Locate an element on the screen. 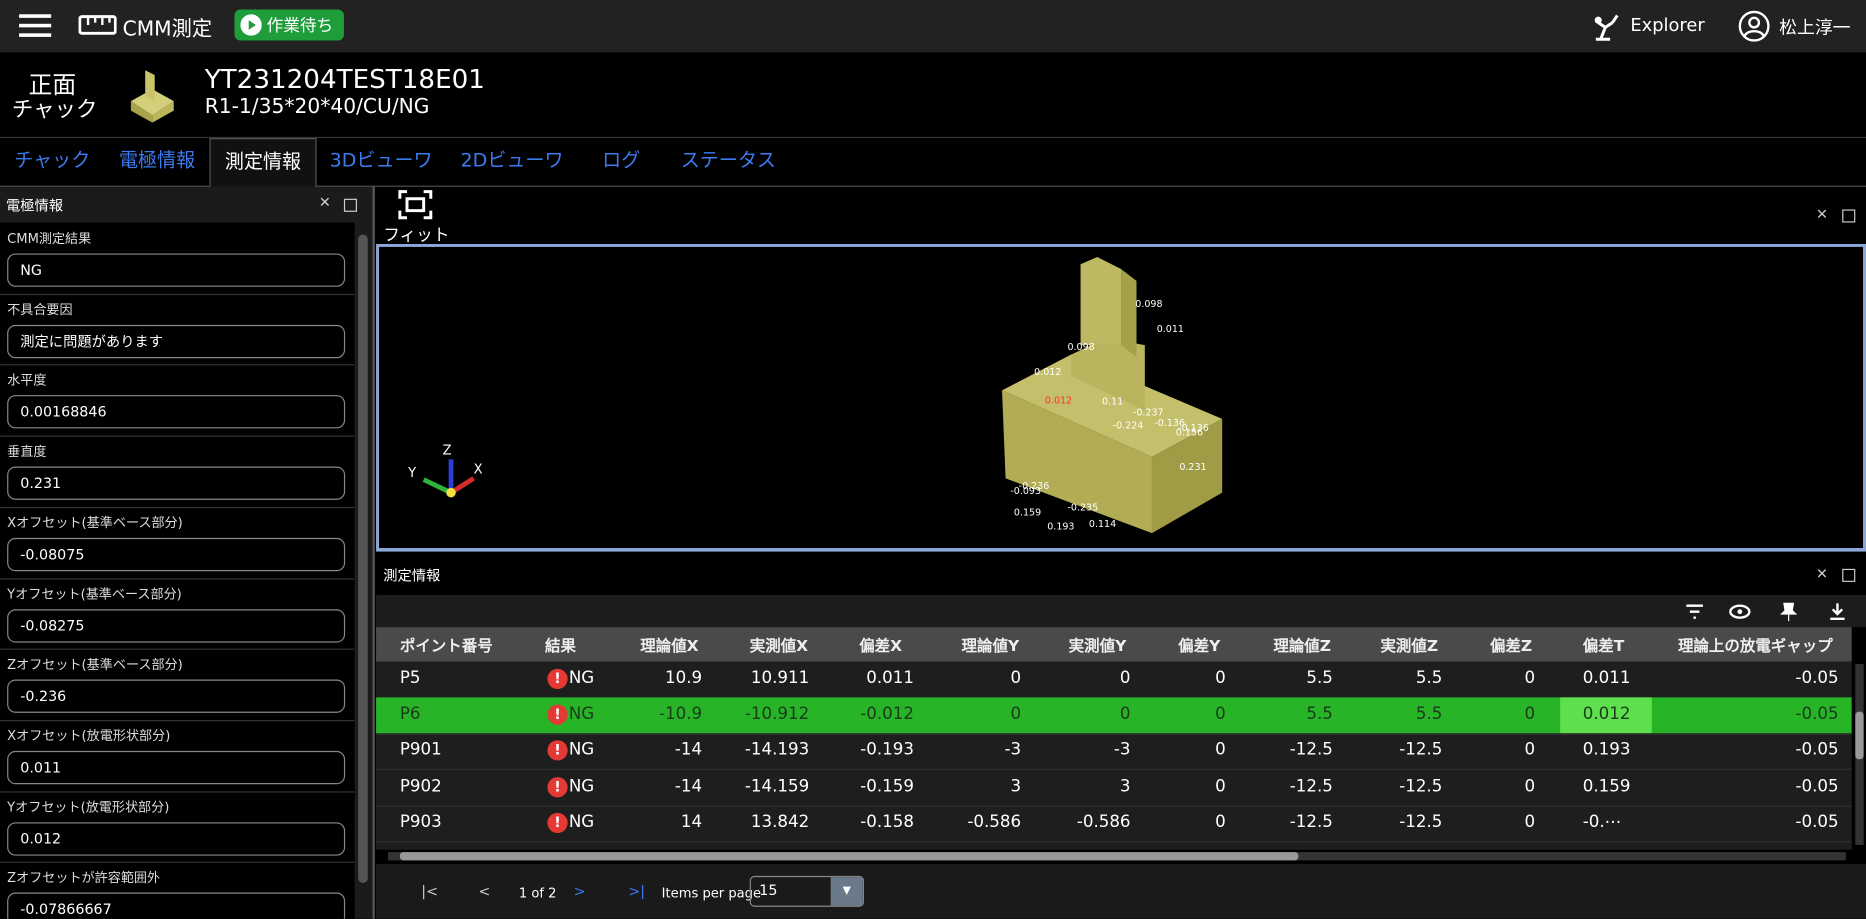  field-input: -0.07866667 is located at coordinates (176, 905).